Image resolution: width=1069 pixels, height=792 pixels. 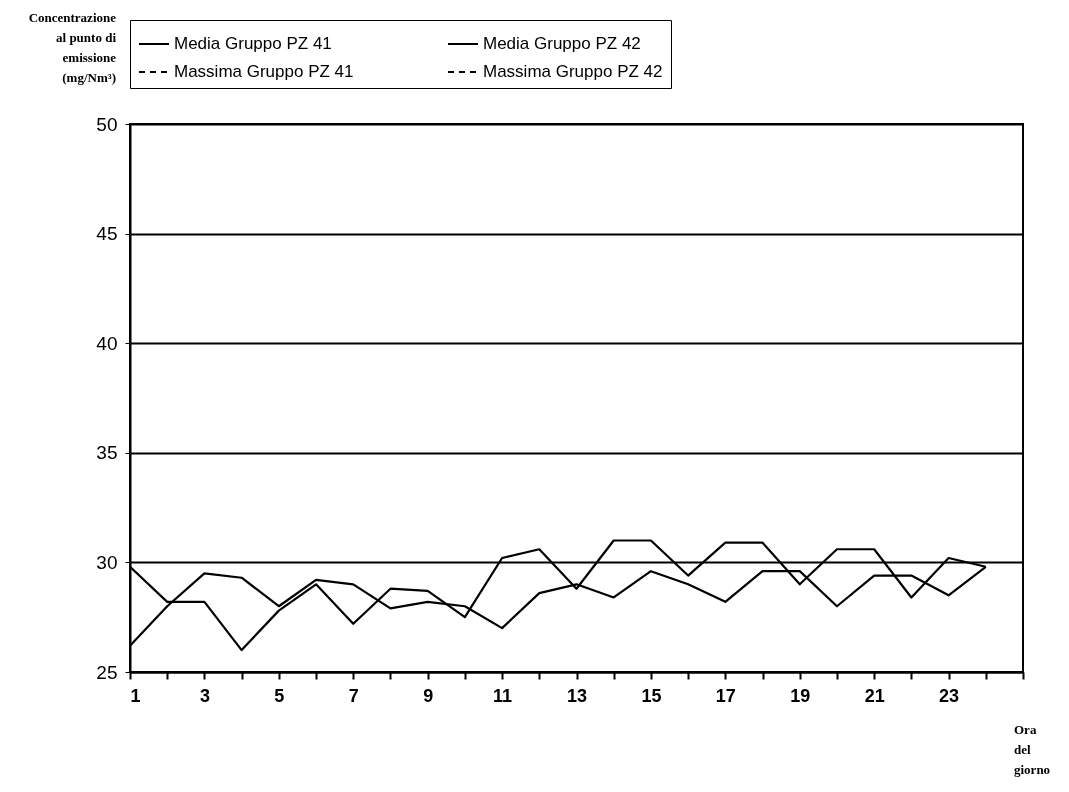 I want to click on x-tick-label: 15, so click(x=651, y=695).